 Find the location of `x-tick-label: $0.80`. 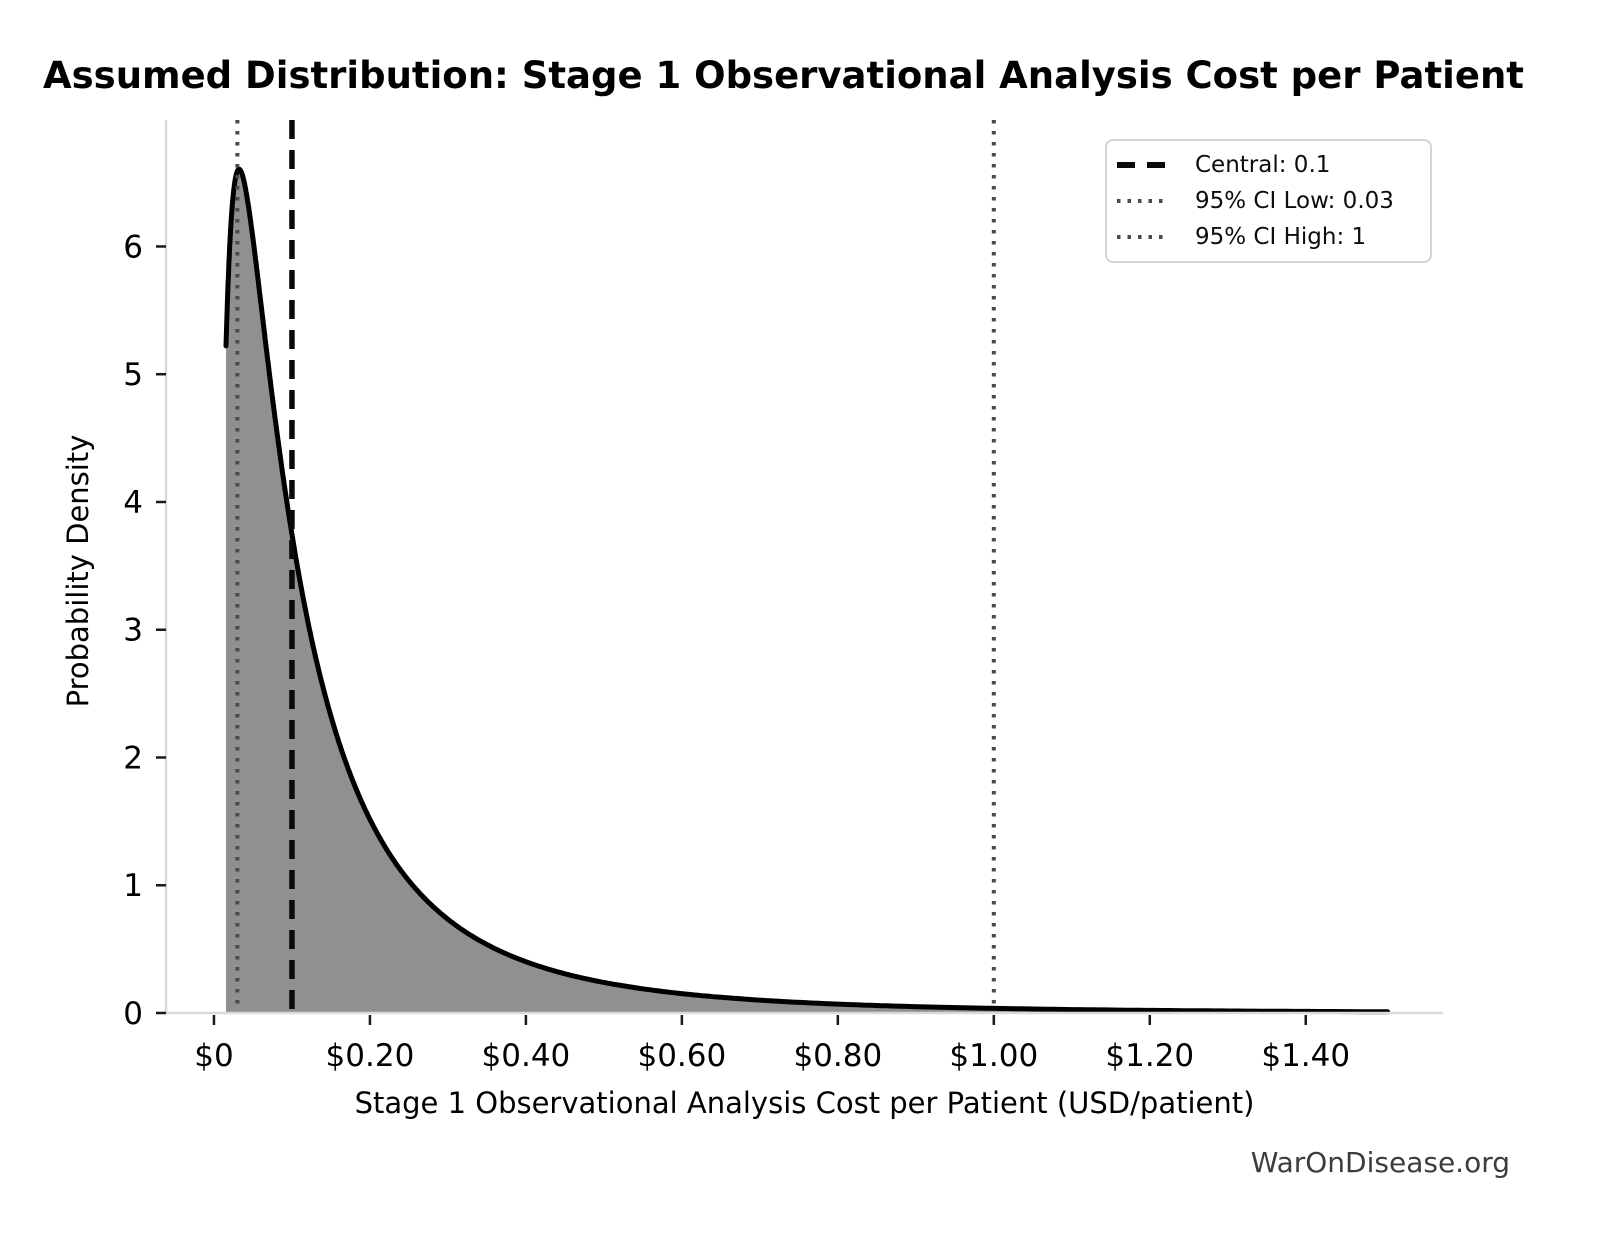

x-tick-label: $0.80 is located at coordinates (837, 1056).